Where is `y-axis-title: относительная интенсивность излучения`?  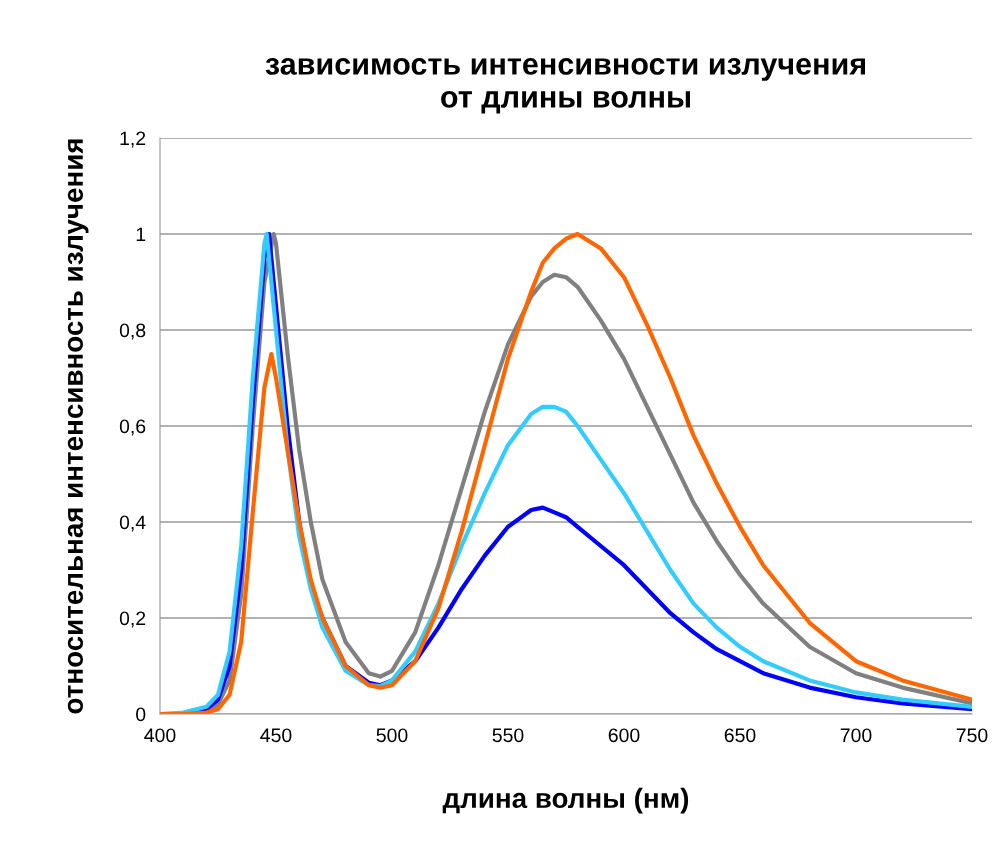 y-axis-title: относительная интенсивность излучения is located at coordinates (78, 426).